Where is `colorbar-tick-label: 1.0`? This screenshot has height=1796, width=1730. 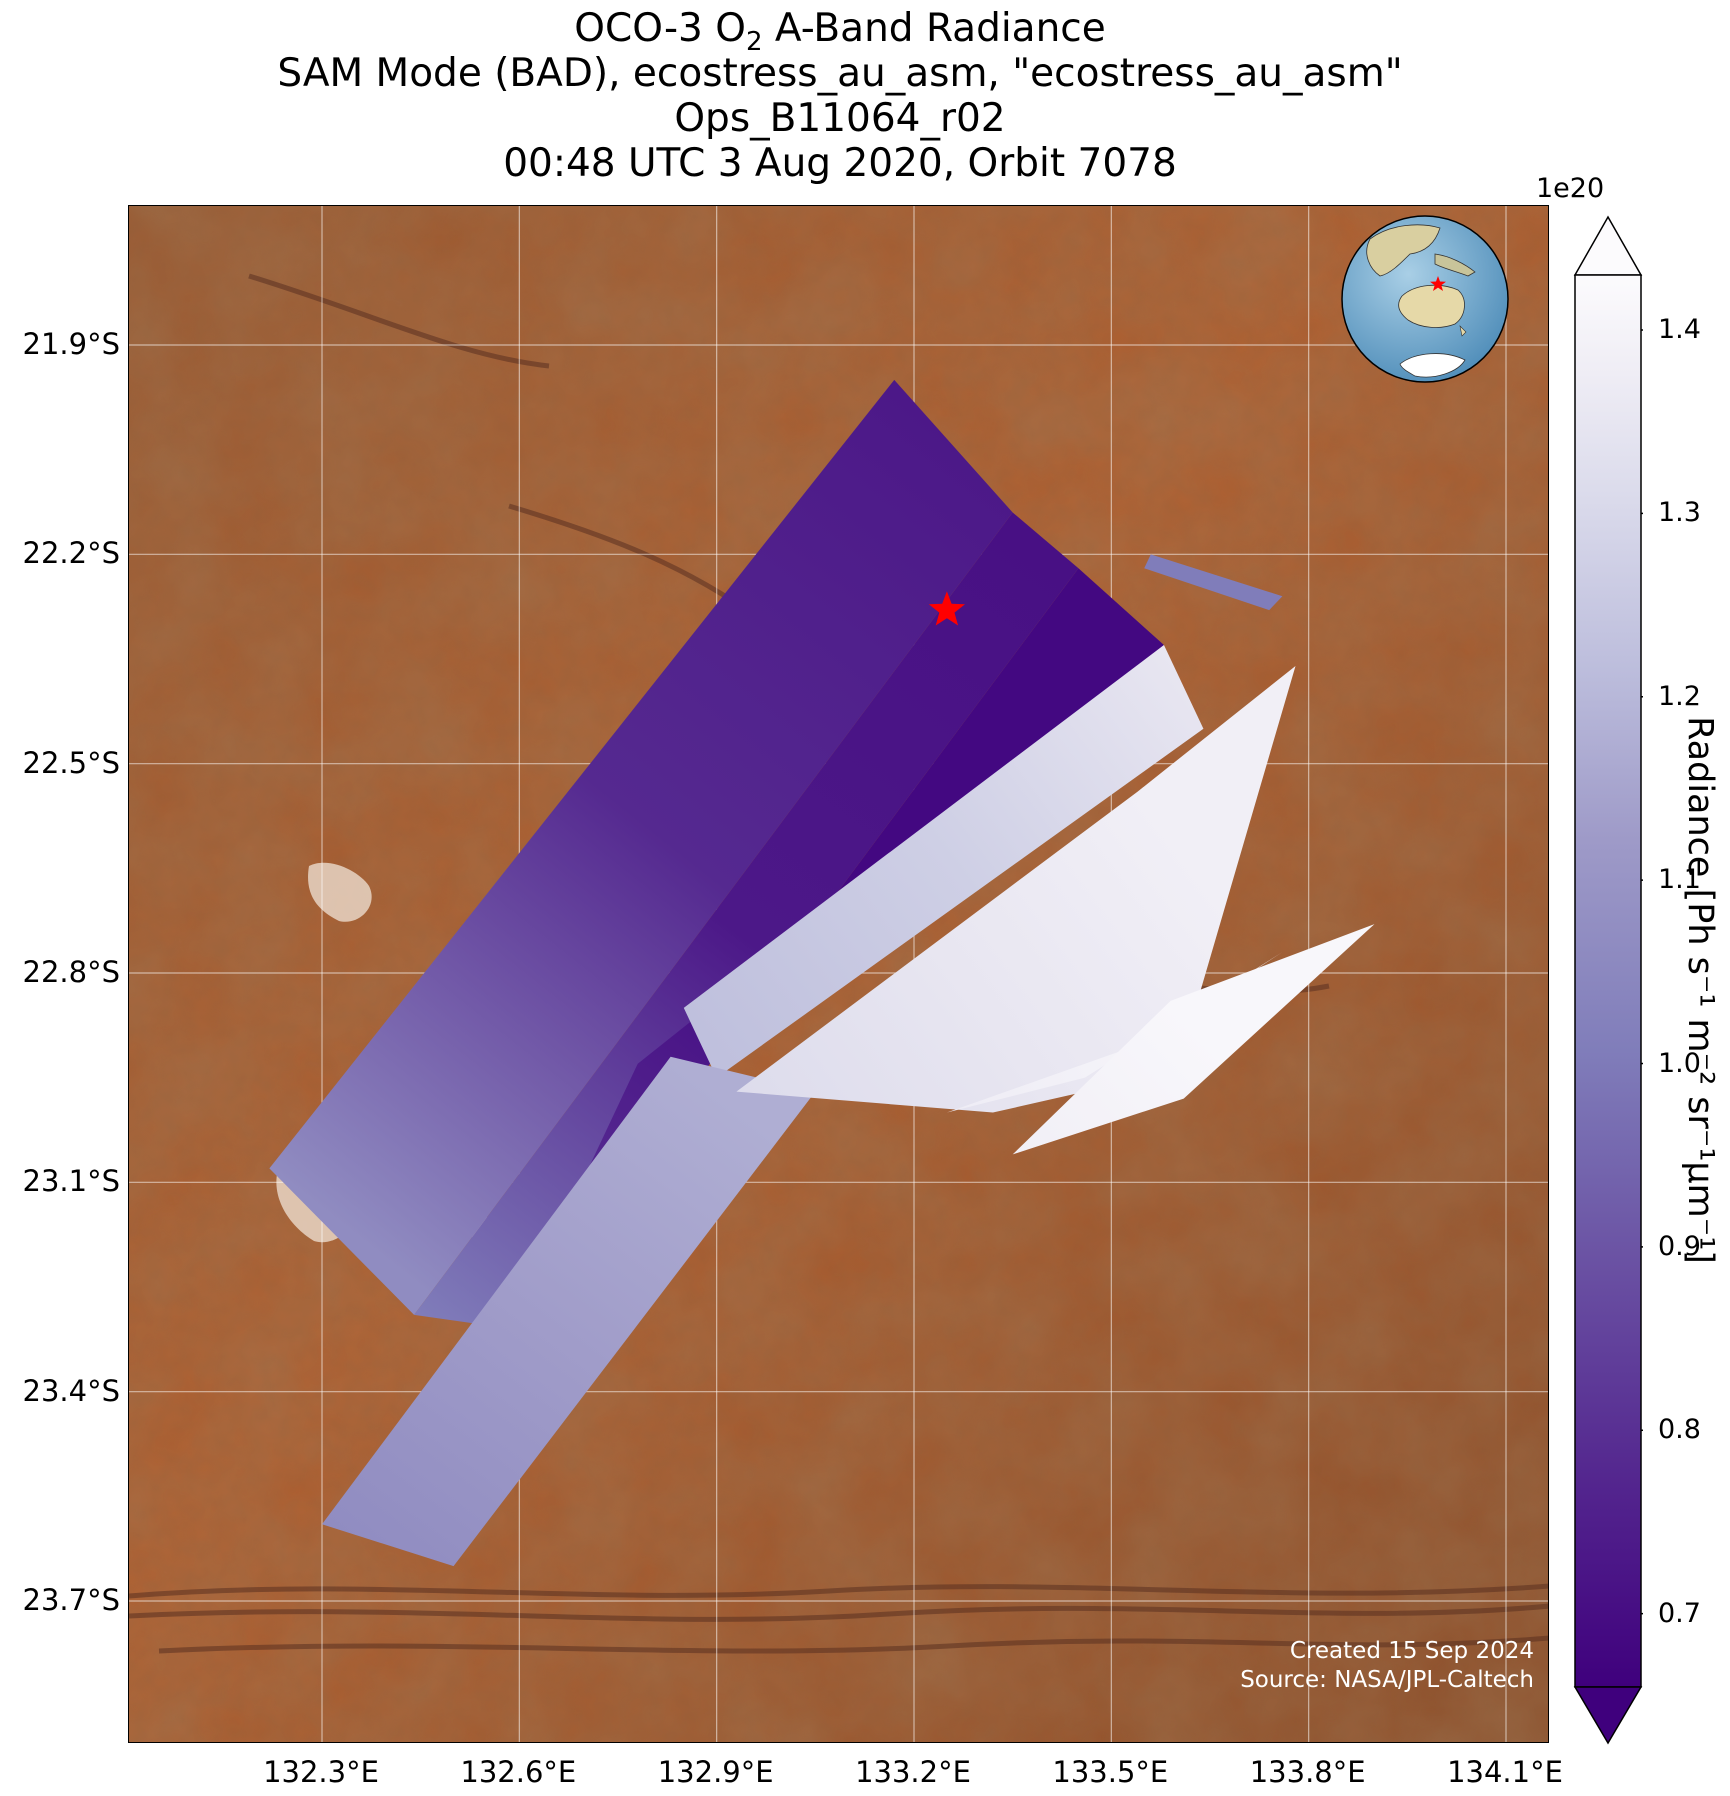
colorbar-tick-label: 1.0 is located at coordinates (1679, 1063).